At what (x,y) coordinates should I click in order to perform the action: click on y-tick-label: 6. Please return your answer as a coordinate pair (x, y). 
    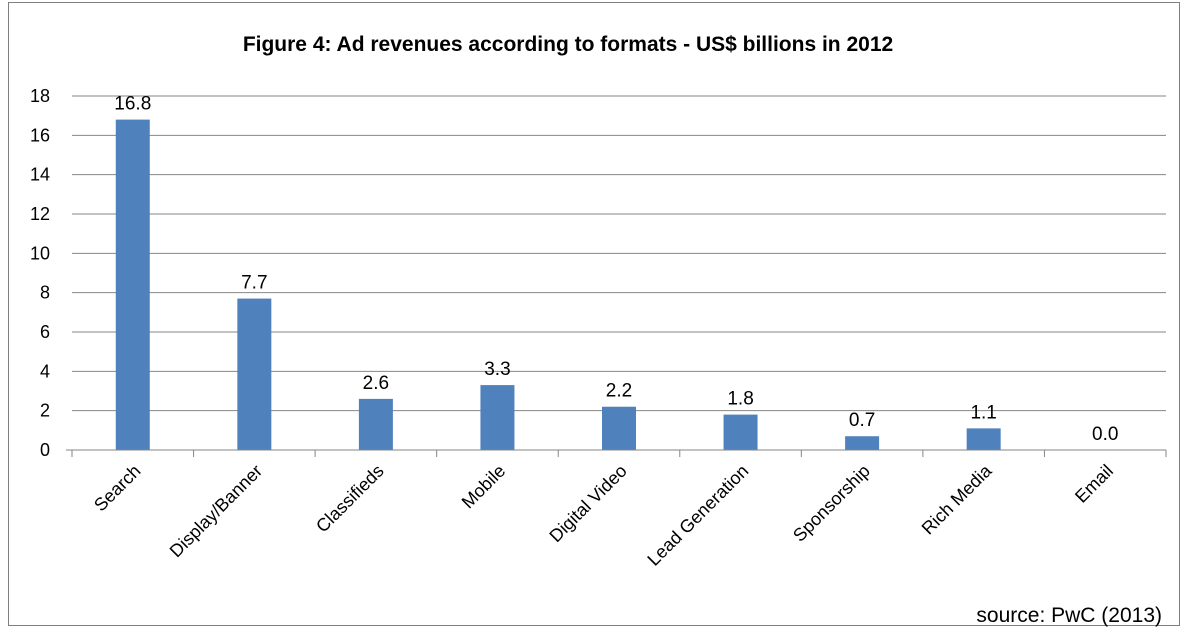
    Looking at the image, I should click on (45, 332).